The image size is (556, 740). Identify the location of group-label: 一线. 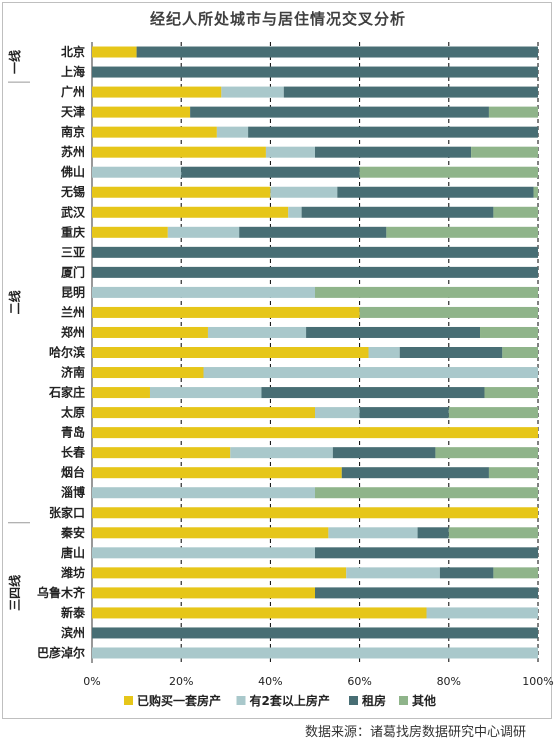
(14, 62).